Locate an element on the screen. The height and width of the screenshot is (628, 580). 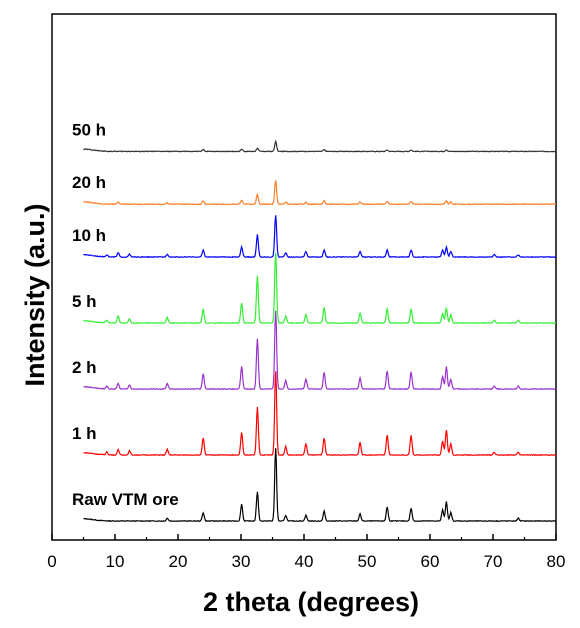
series-label: 5 h is located at coordinates (84, 301).